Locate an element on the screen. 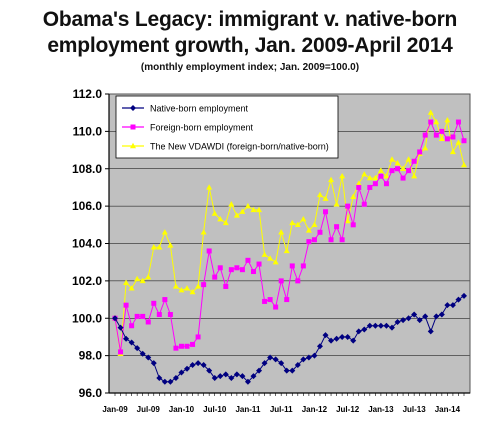 The width and height of the screenshot is (500, 421). x-tick-label: Jul-11 is located at coordinates (281, 409).